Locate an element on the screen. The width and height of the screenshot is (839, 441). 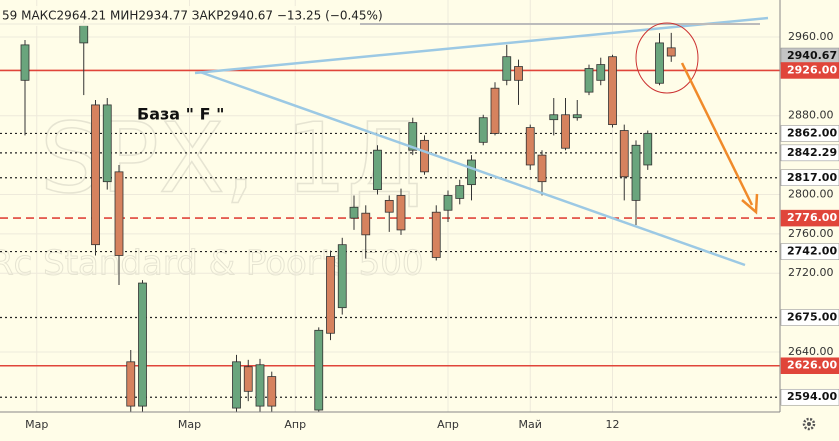
price-label: 2842.29 is located at coordinates (812, 152).